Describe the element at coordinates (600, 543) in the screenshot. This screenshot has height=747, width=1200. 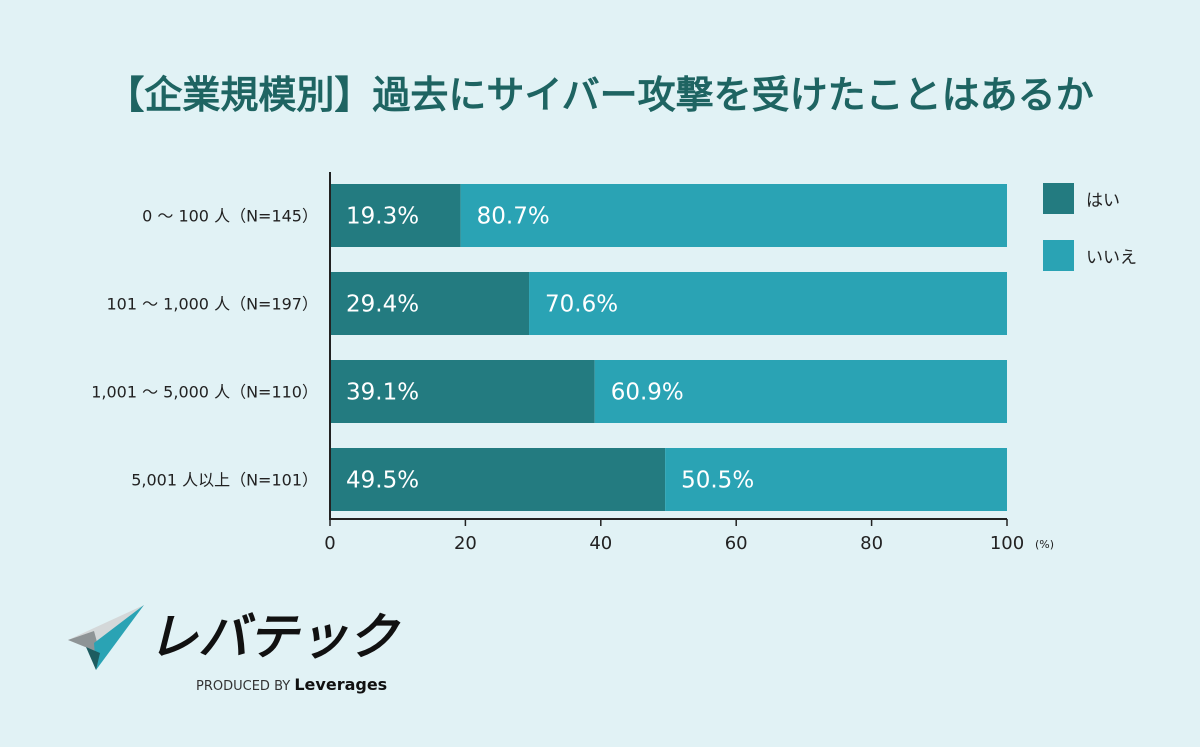
I see `x-tick-label: 40` at that location.